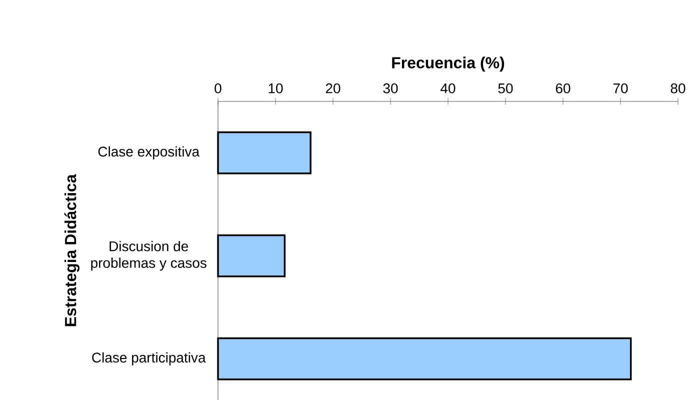 This screenshot has width=689, height=407. What do you see at coordinates (563, 88) in the screenshot?
I see `x-tick-label: 60` at bounding box center [563, 88].